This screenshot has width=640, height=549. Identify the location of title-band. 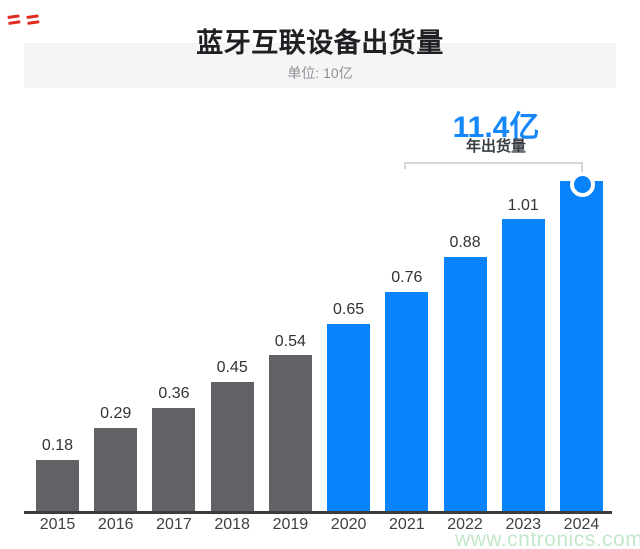
(320, 65).